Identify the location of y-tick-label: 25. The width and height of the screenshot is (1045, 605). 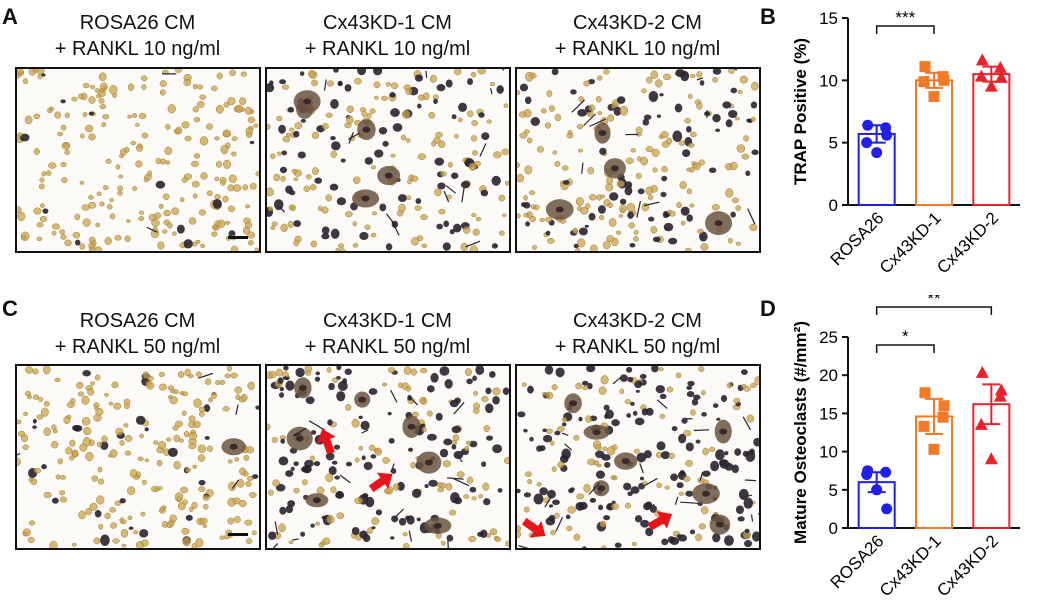
(828, 337).